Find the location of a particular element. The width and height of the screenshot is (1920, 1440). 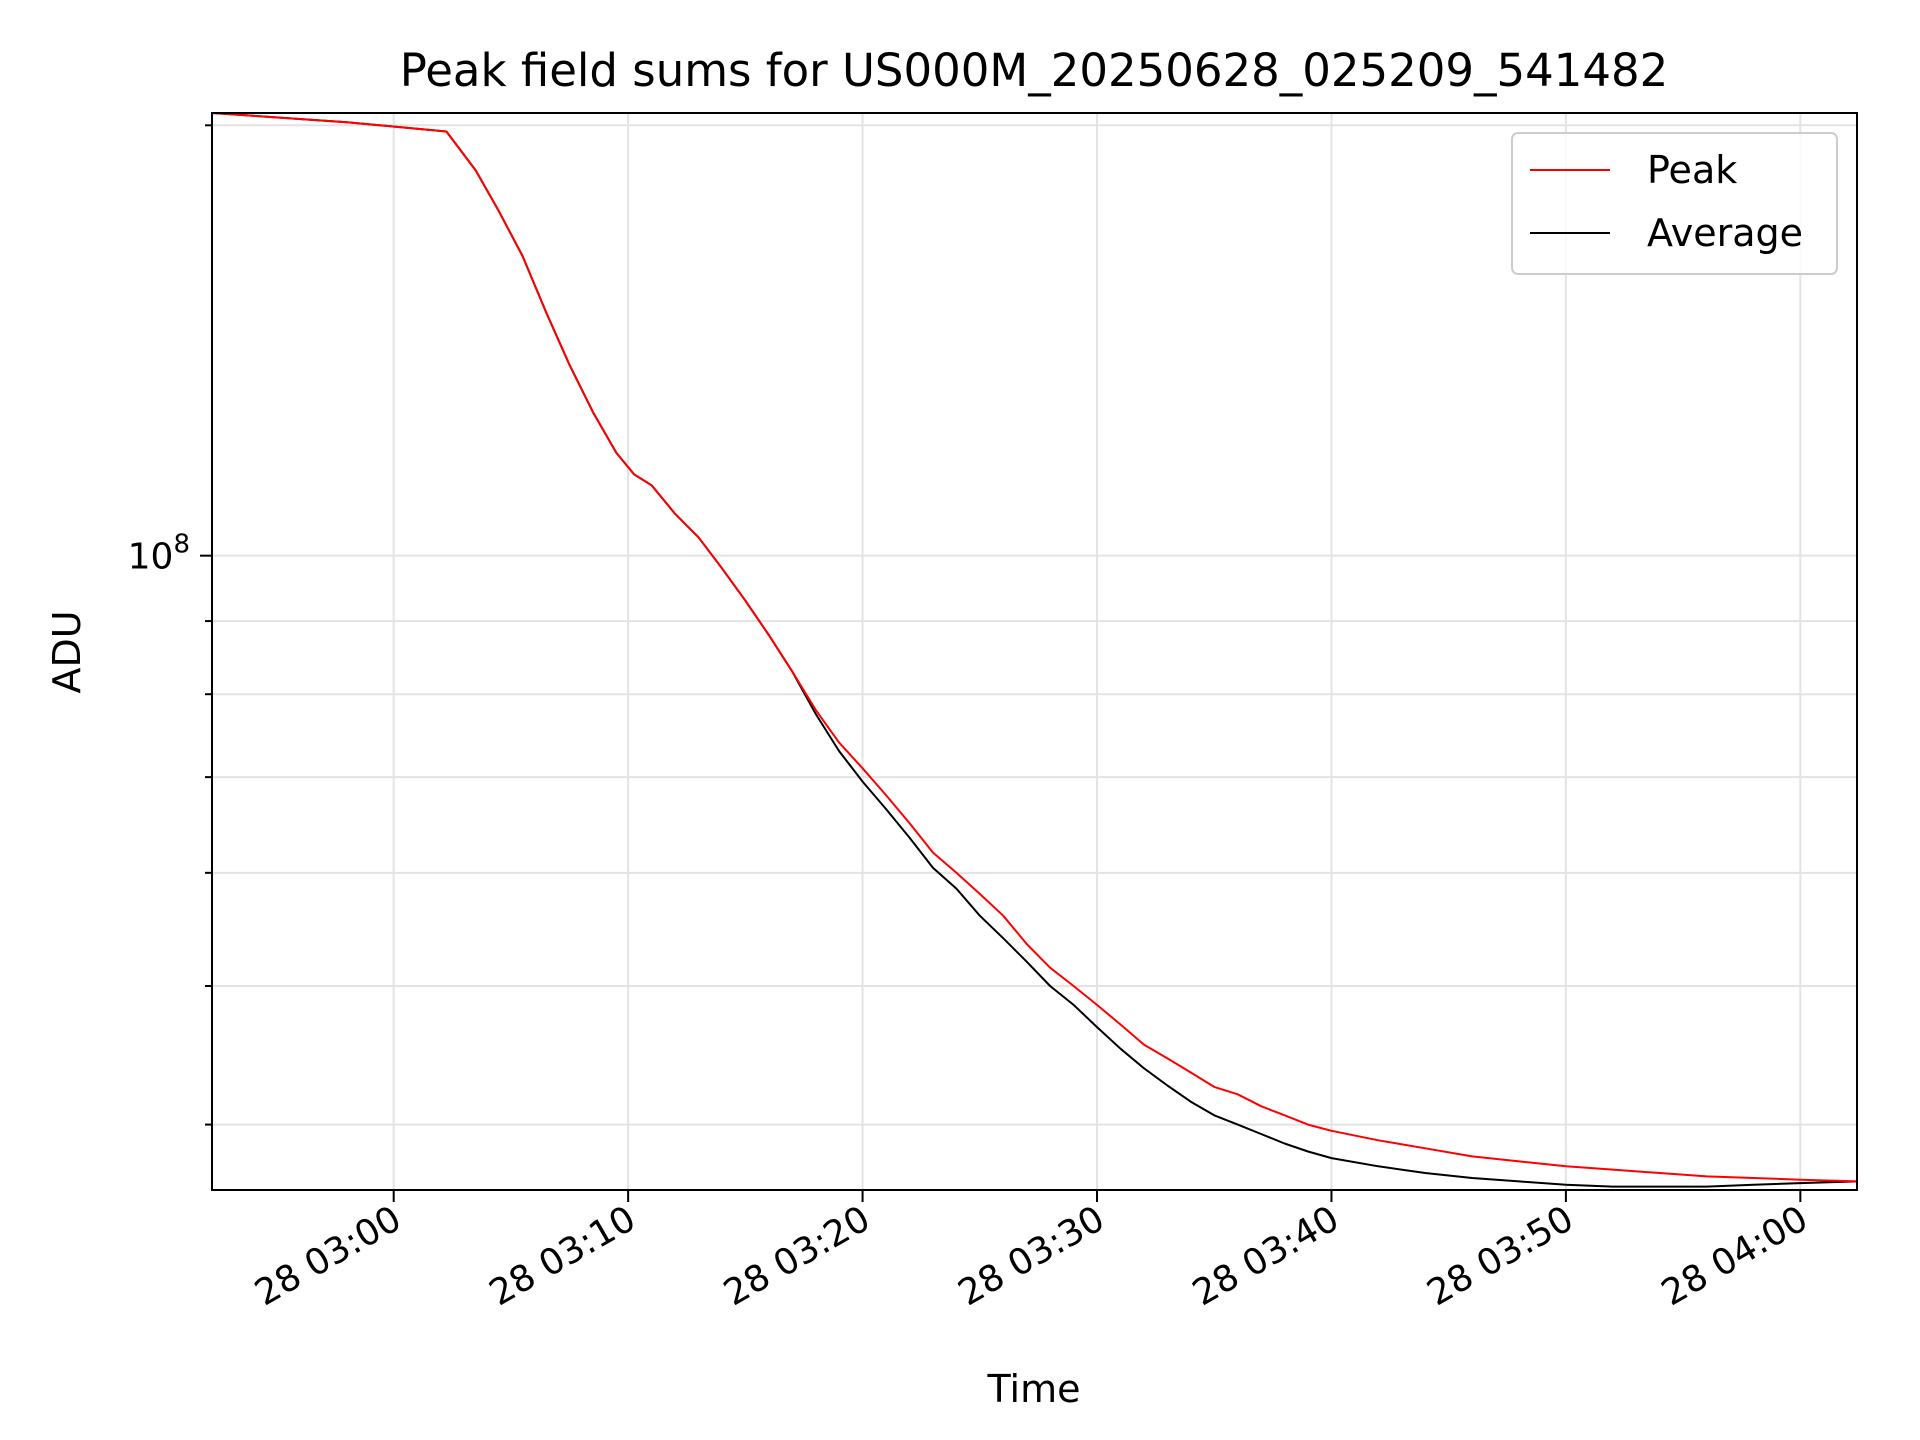

y-tick-label: 108 is located at coordinates (159, 554).